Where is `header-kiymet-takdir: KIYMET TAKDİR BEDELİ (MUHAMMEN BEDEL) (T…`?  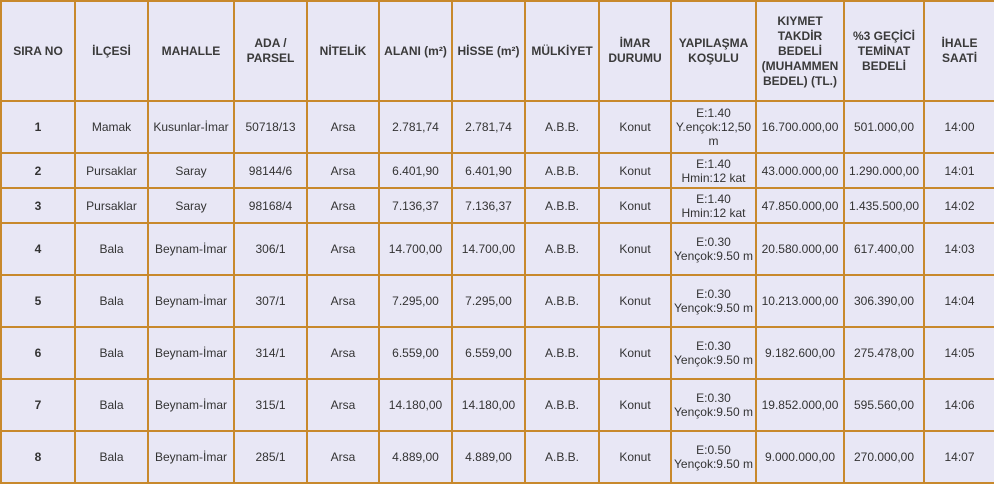 header-kiymet-takdir: KIYMET TAKDİR BEDELİ (MUHAMMEN BEDEL) (T… is located at coordinates (800, 51).